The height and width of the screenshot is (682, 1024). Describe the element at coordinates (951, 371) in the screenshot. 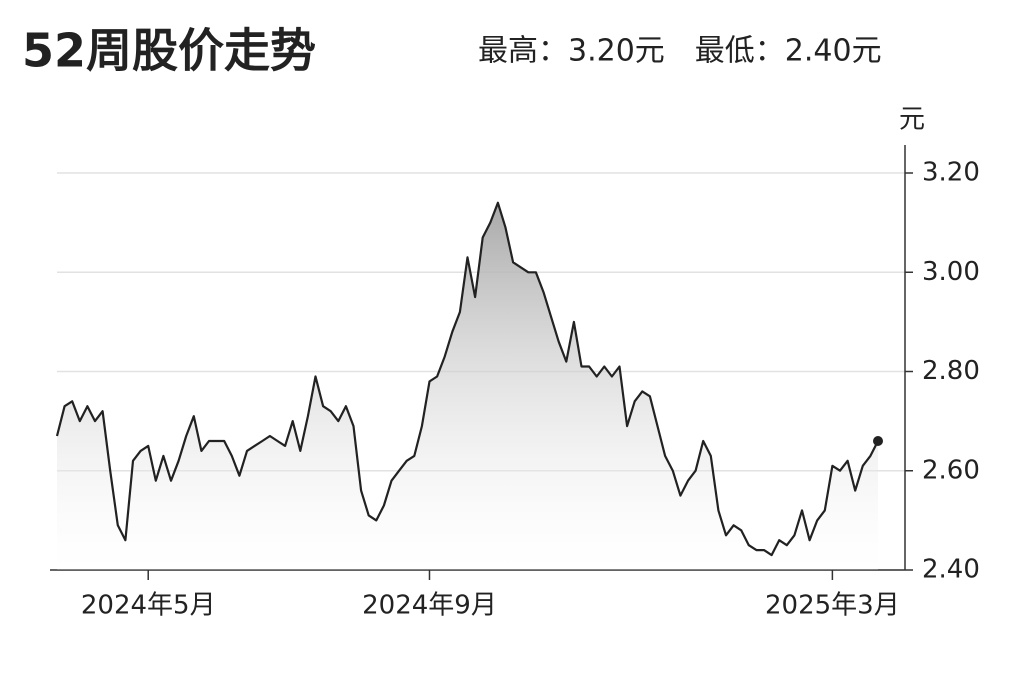

I see `y-tick-label: 2.80` at that location.